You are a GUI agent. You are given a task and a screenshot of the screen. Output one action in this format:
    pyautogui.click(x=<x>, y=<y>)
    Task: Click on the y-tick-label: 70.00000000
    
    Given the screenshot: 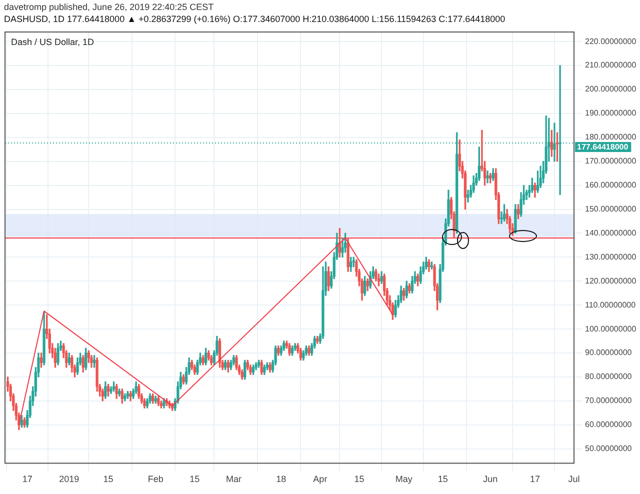 What is the action you would take?
    pyautogui.click(x=608, y=401)
    